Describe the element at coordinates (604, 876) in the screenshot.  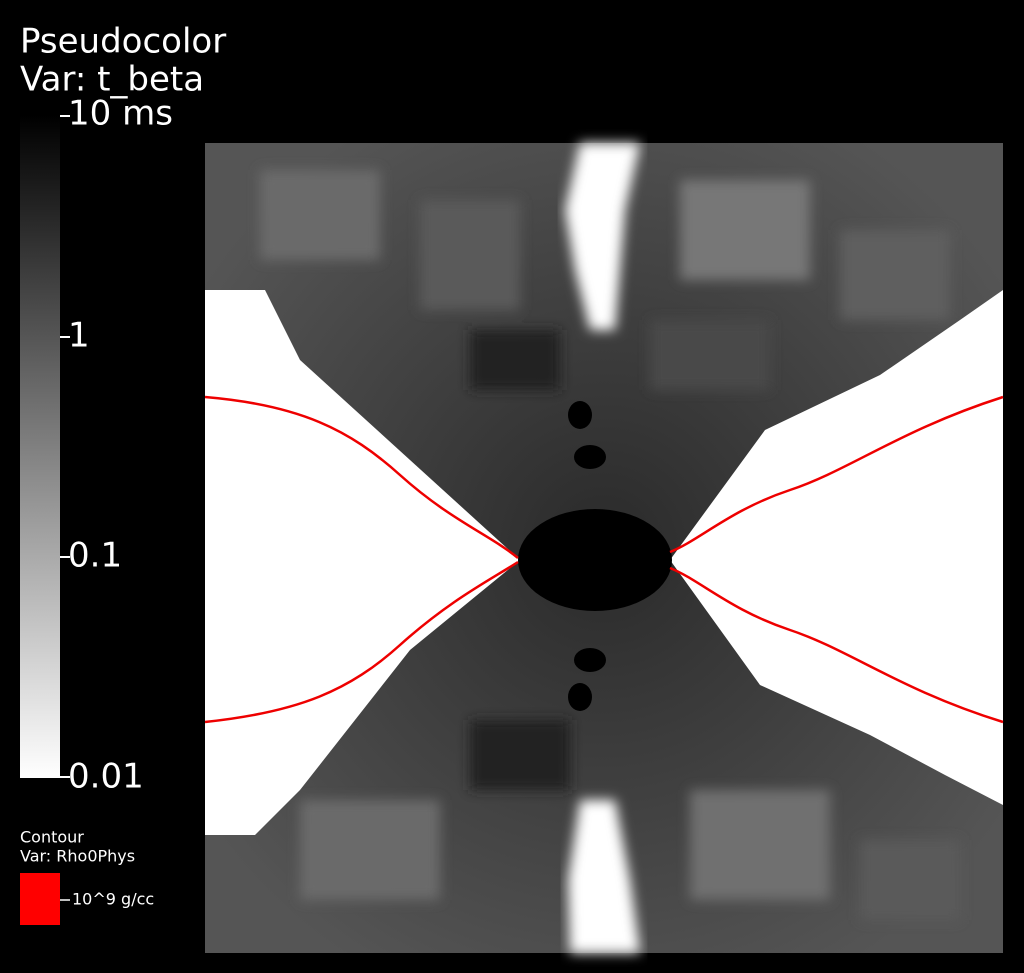
I see `white-streak-bottom` at that location.